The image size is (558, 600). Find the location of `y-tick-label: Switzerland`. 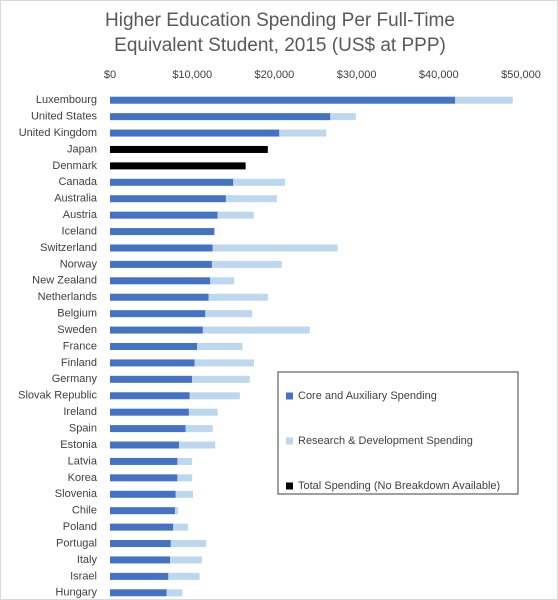

y-tick-label: Switzerland is located at coordinates (68, 248).